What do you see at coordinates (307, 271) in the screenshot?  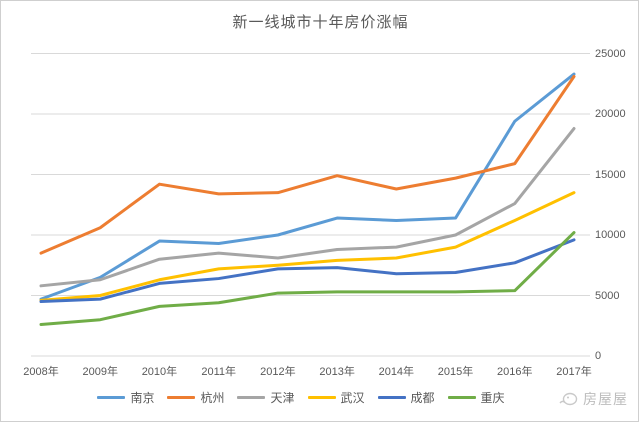 I see `series-line-成都` at bounding box center [307, 271].